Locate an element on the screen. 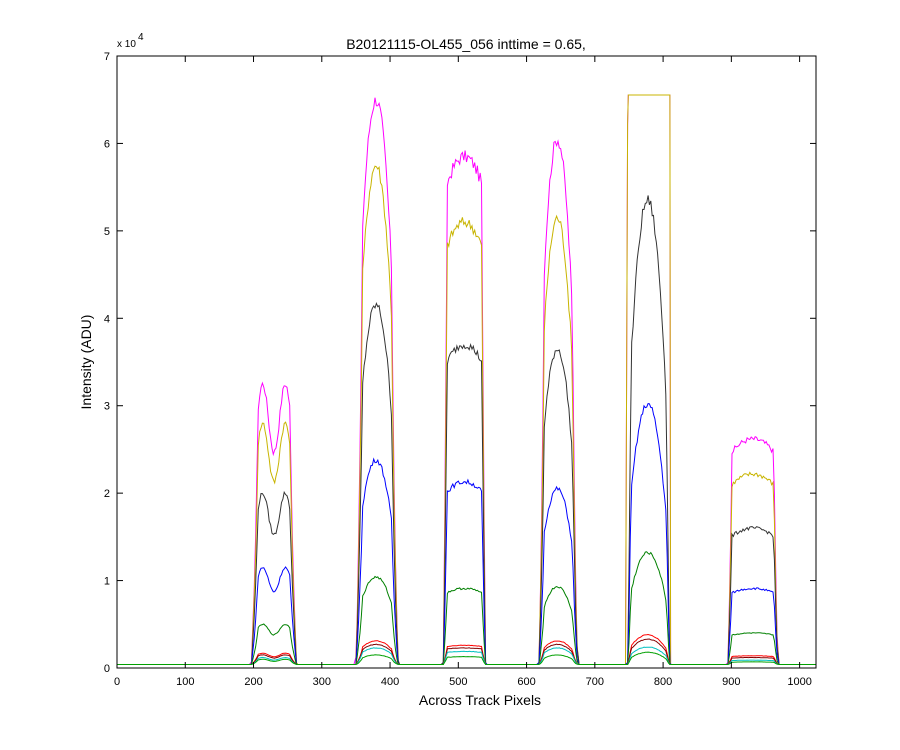 The width and height of the screenshot is (900, 750). y-tick-label: 6 is located at coordinates (107, 144).